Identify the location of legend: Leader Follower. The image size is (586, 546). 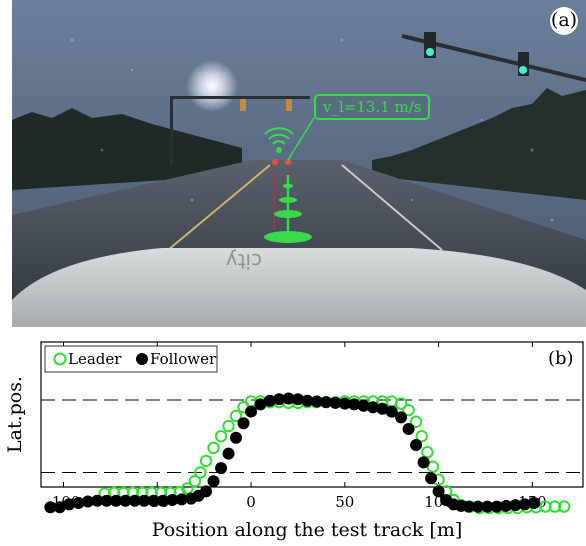
(131, 359).